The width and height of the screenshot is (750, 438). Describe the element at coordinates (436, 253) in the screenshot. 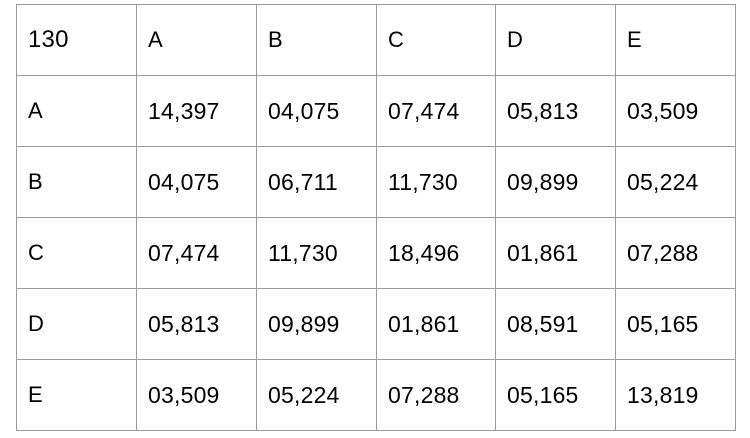

I see `table-cell: 18,496` at that location.